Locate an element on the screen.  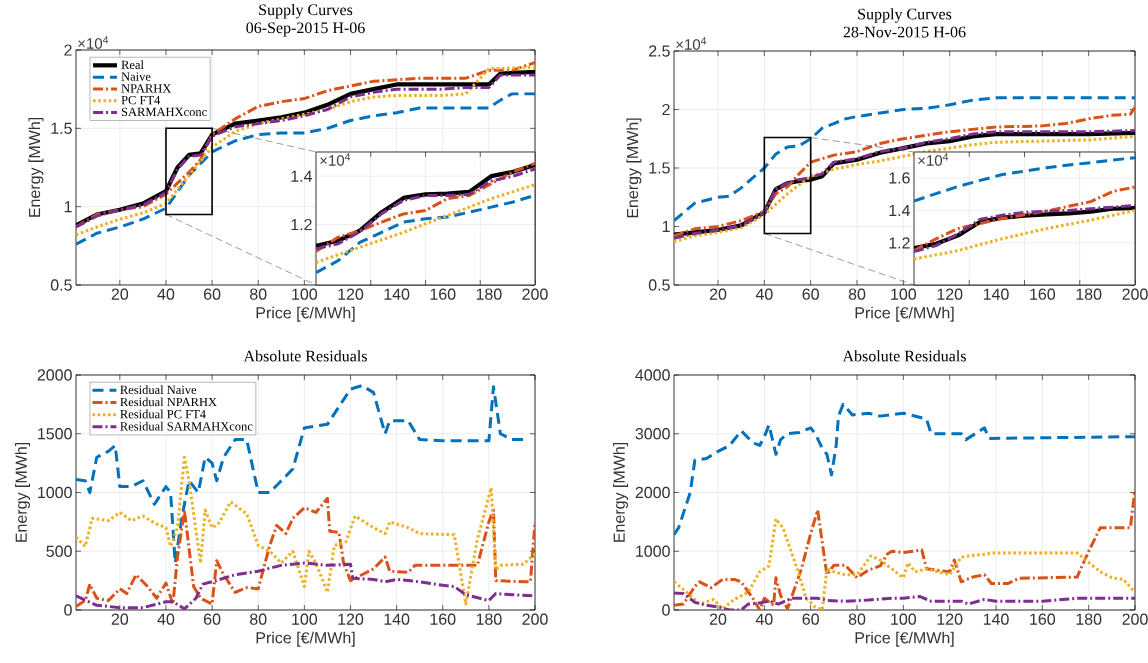
legend-label: Residual NPARHX is located at coordinates (168, 402).